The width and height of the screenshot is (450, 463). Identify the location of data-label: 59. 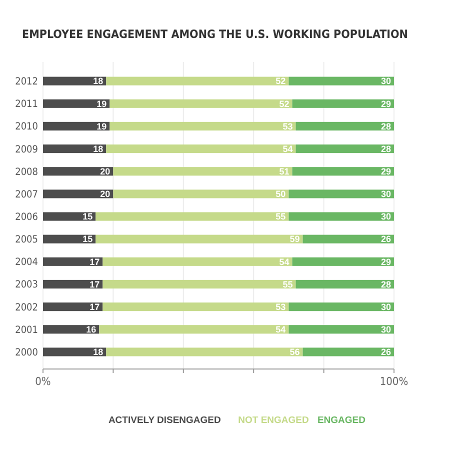
(295, 239).